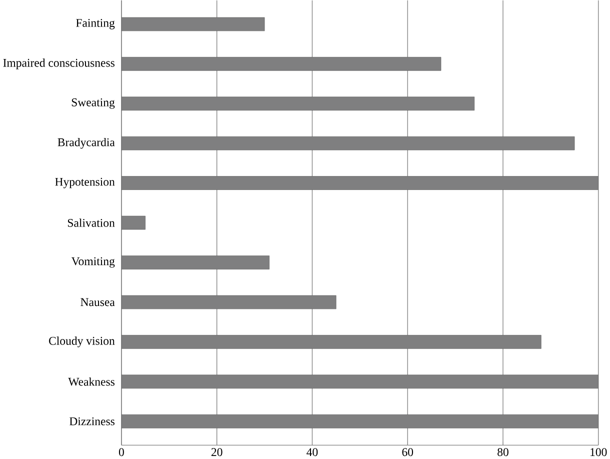  What do you see at coordinates (503, 452) in the screenshot?
I see `x-tick-label: 80` at bounding box center [503, 452].